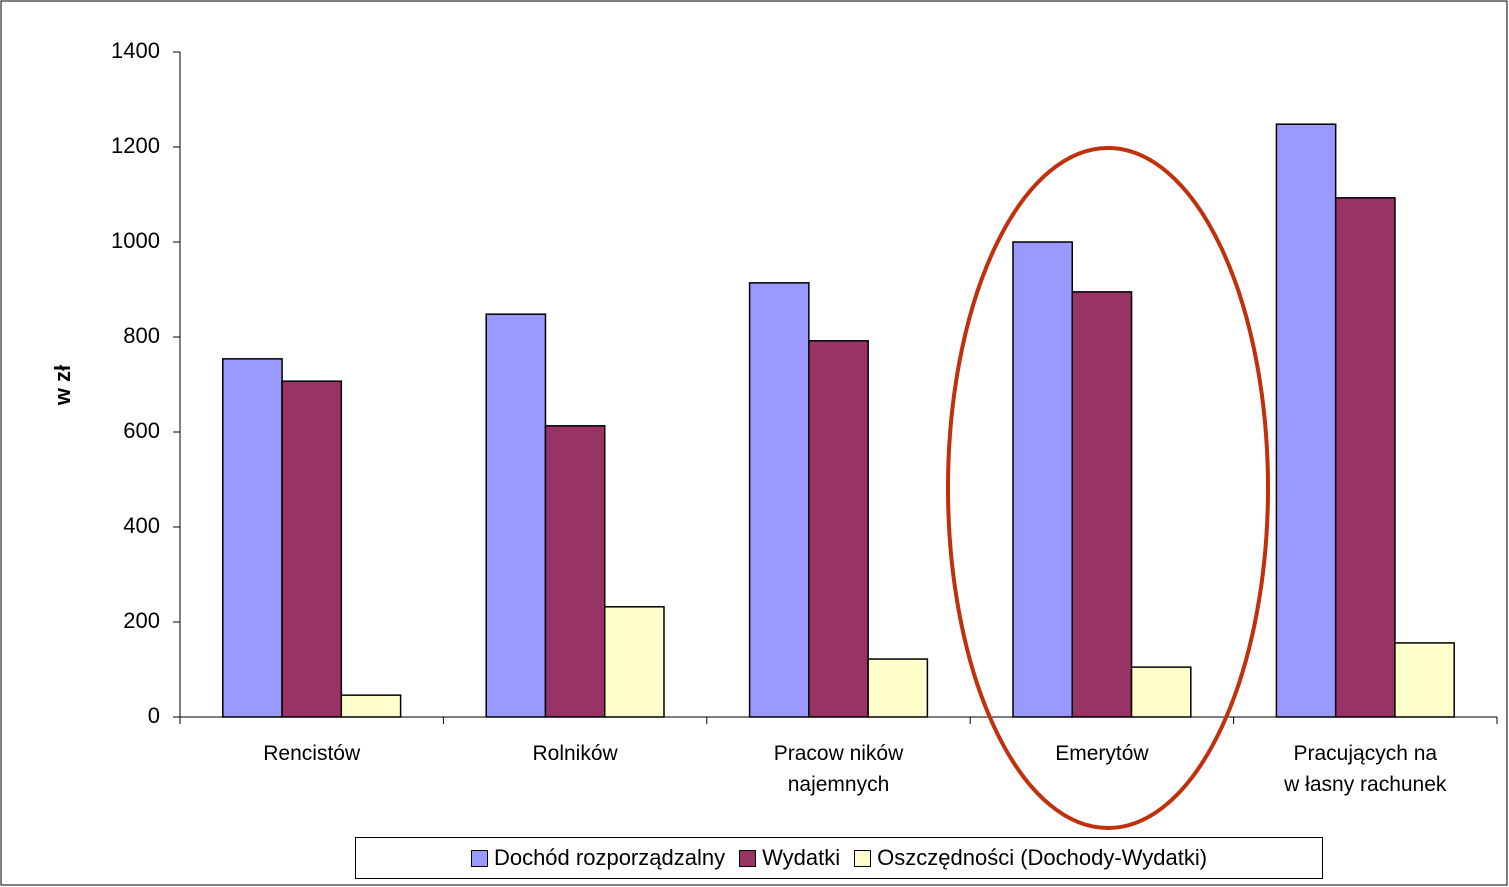 This screenshot has height=887, width=1509. What do you see at coordinates (1042, 857) in the screenshot?
I see `legend-label: Oszczędności (Dochody-Wydatki)` at bounding box center [1042, 857].